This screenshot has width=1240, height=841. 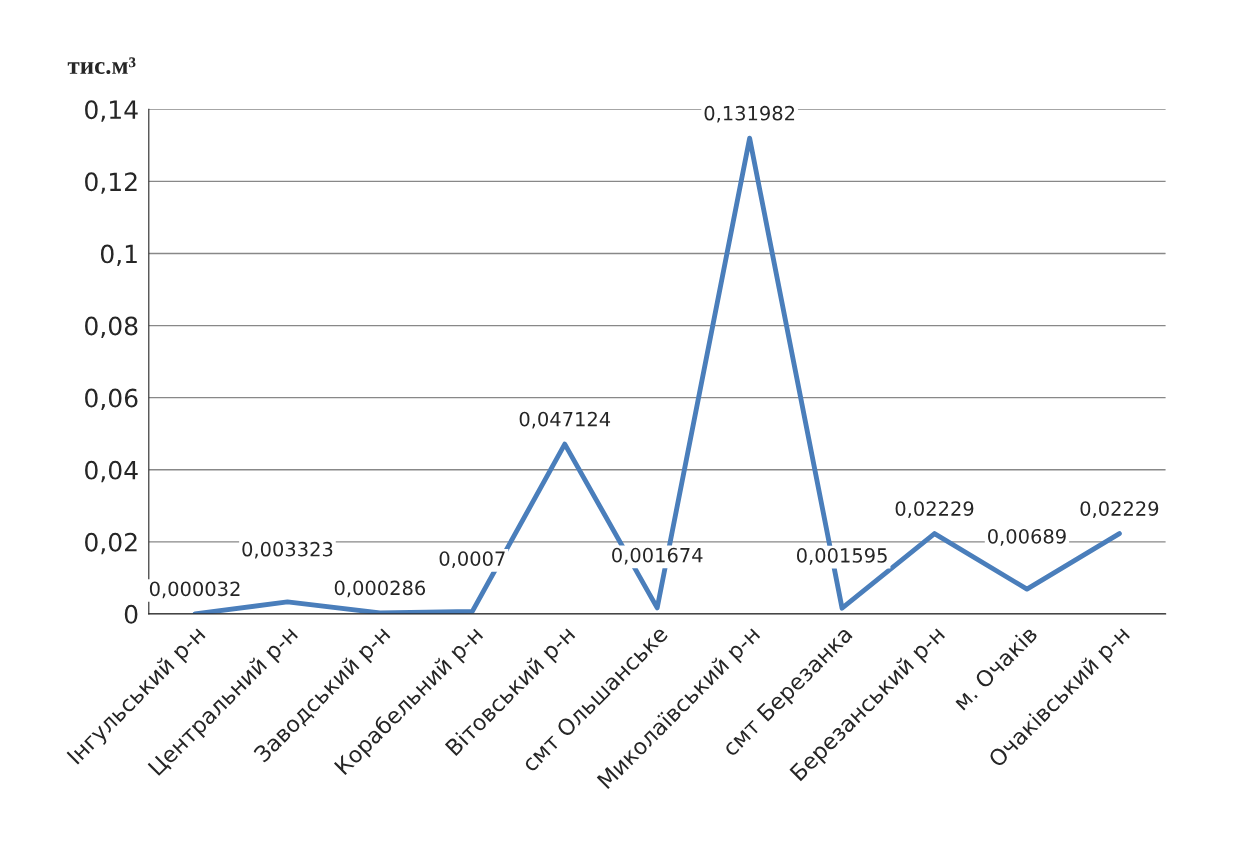 I want to click on data-label: 0,001674, so click(x=657, y=556).